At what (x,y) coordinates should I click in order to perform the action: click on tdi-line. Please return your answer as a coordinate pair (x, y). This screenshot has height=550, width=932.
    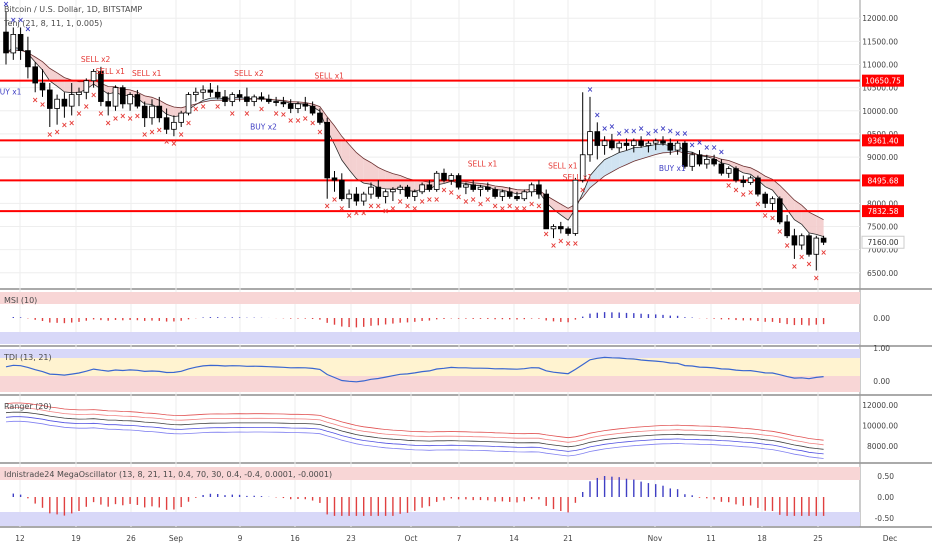
    Looking at the image, I should click on (414, 369).